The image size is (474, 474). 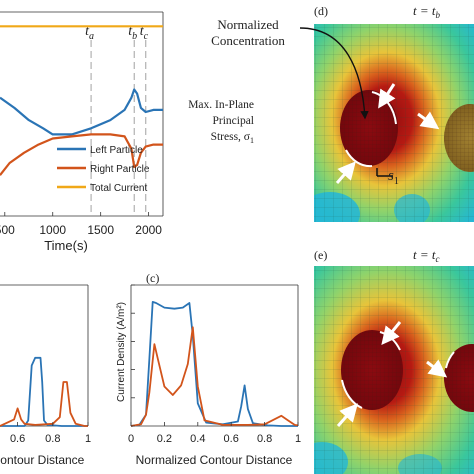 What do you see at coordinates (321, 11) in the screenshot?
I see `panel-d-label: (d)` at bounding box center [321, 11].